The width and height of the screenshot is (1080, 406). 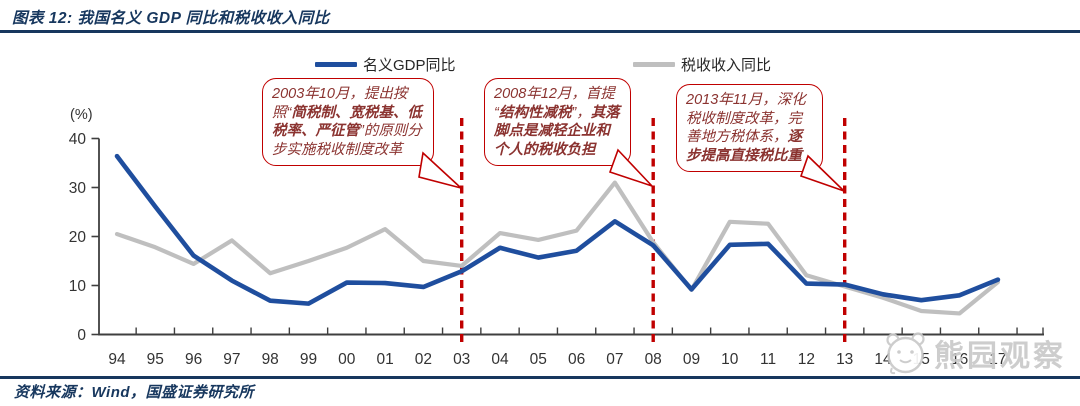 What do you see at coordinates (540, 31) in the screenshot?
I see `title-divider` at bounding box center [540, 31].